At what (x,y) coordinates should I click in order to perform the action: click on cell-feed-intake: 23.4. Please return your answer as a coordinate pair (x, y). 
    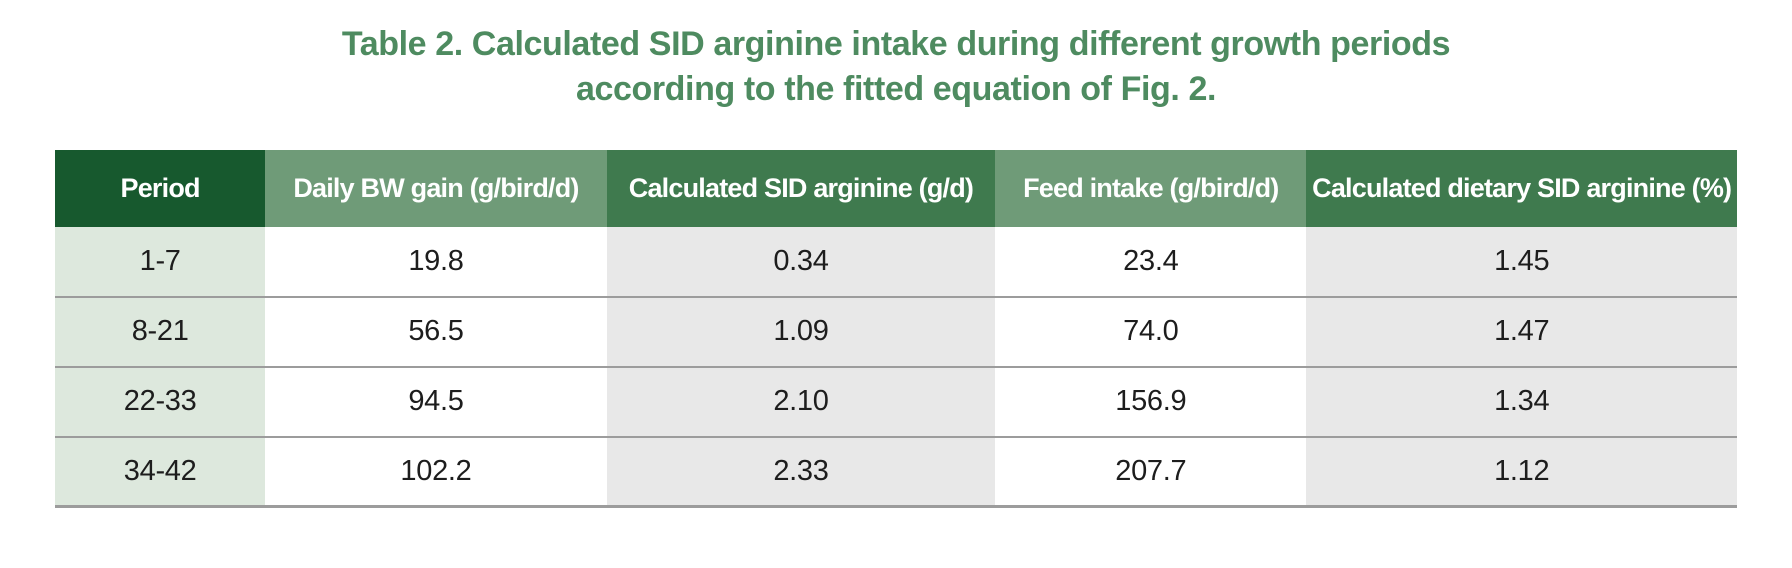
    Looking at the image, I should click on (1151, 261).